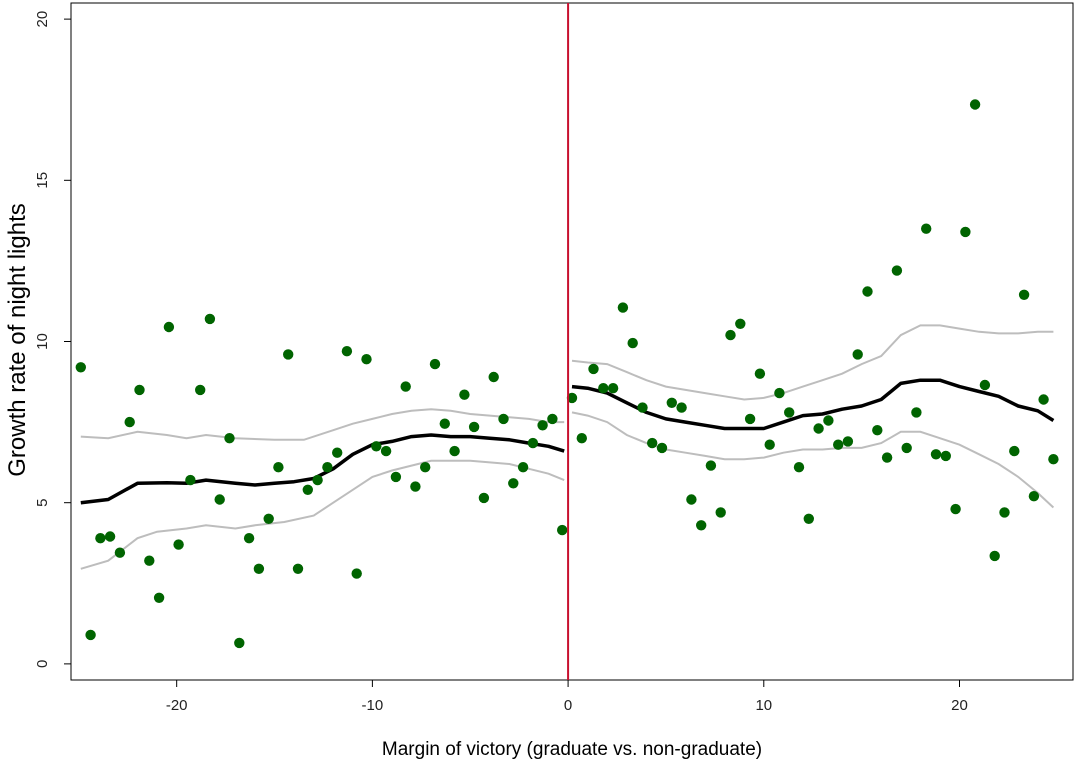 The height and width of the screenshot is (762, 1075). I want to click on ci-lower-left, so click(322, 514).